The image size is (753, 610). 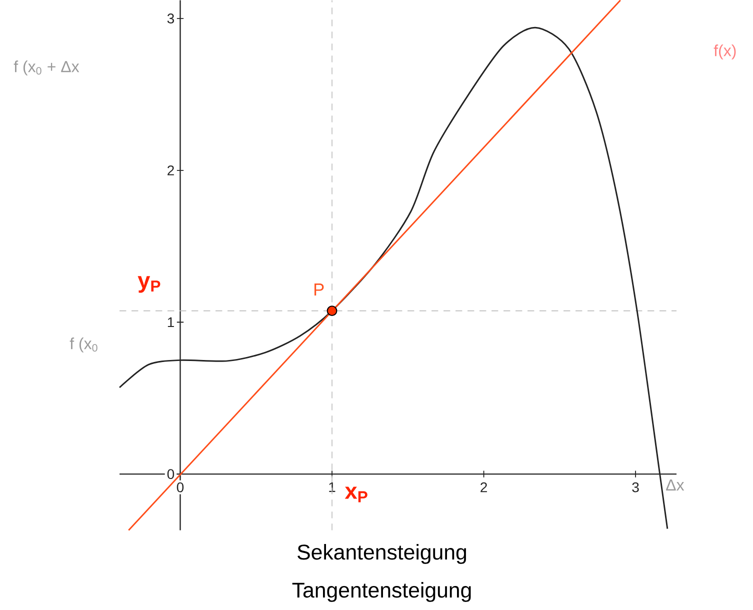 I want to click on annotation: Δx, so click(x=675, y=484).